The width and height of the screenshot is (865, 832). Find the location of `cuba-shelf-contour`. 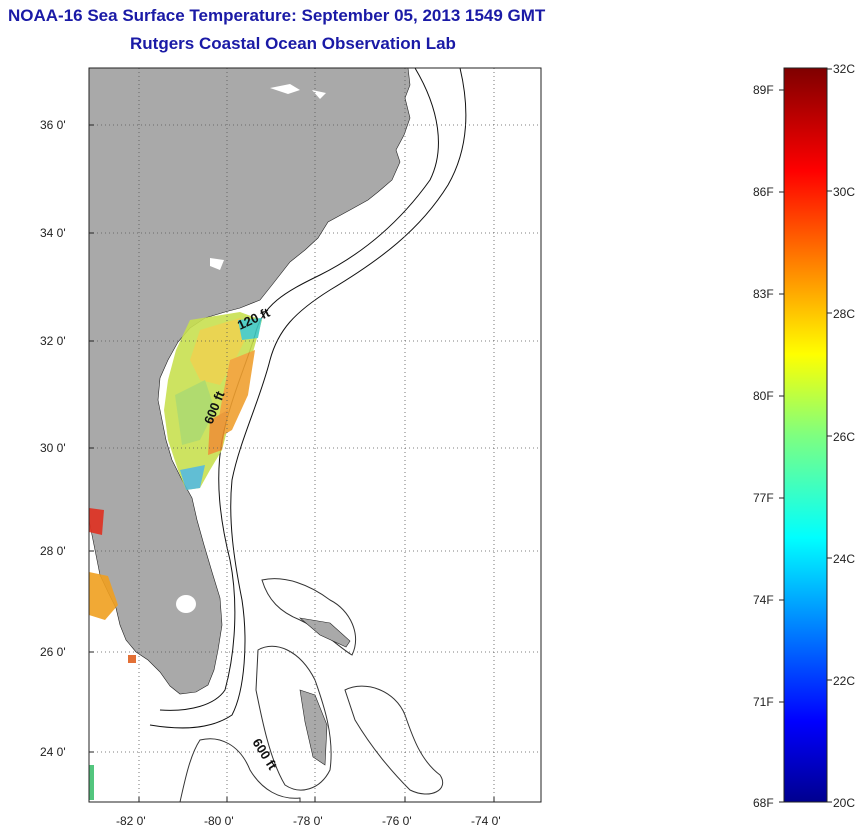

cuba-shelf-contour is located at coordinates (240, 770).